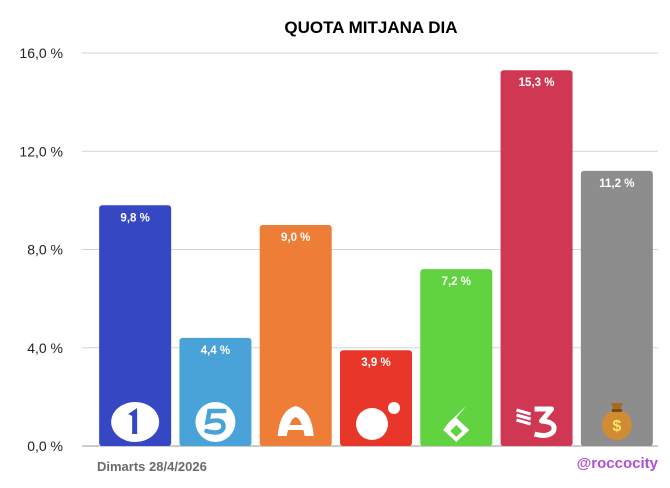 This screenshot has height=488, width=670. What do you see at coordinates (41, 151) in the screenshot?
I see `y-tick-label: 12,0 %` at bounding box center [41, 151].